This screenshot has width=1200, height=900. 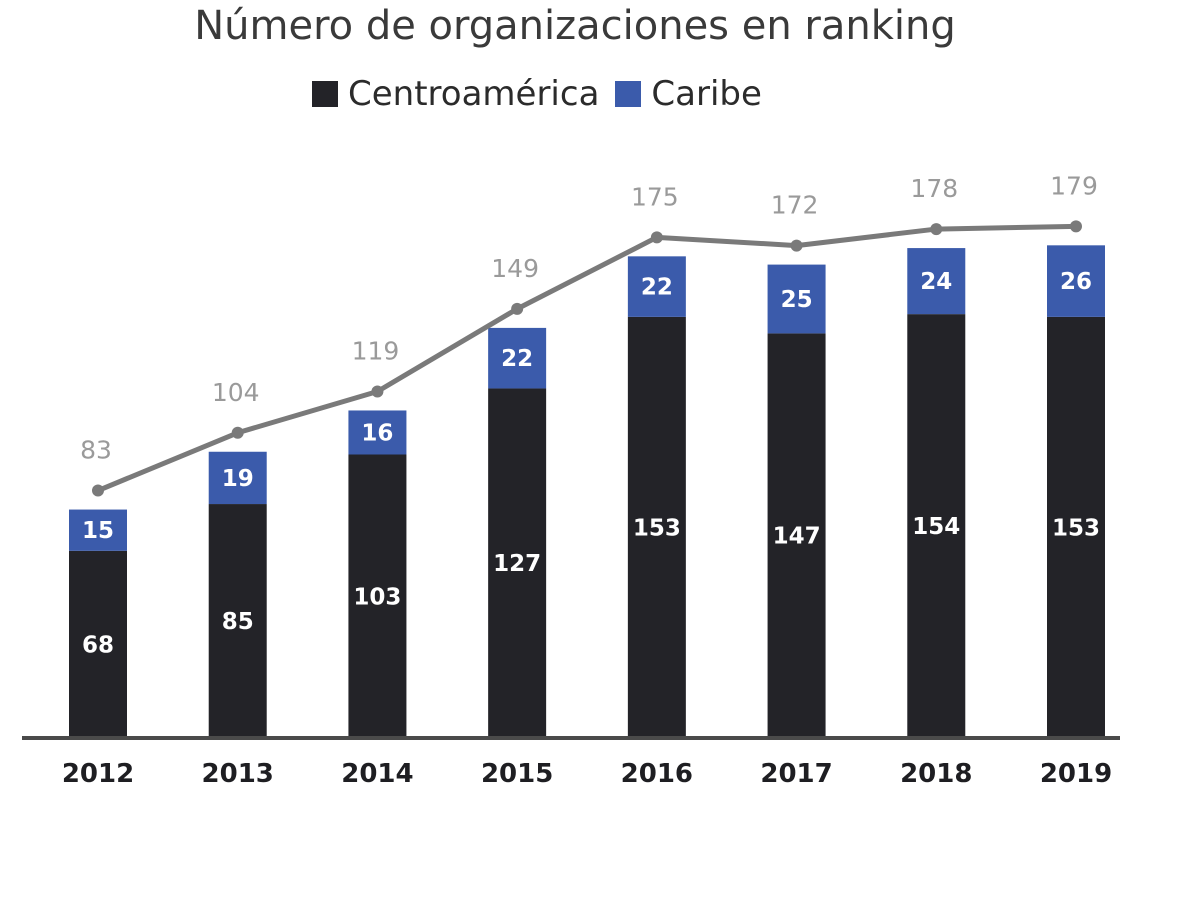 I want to click on bar-caribe-2016, so click(x=656, y=286).